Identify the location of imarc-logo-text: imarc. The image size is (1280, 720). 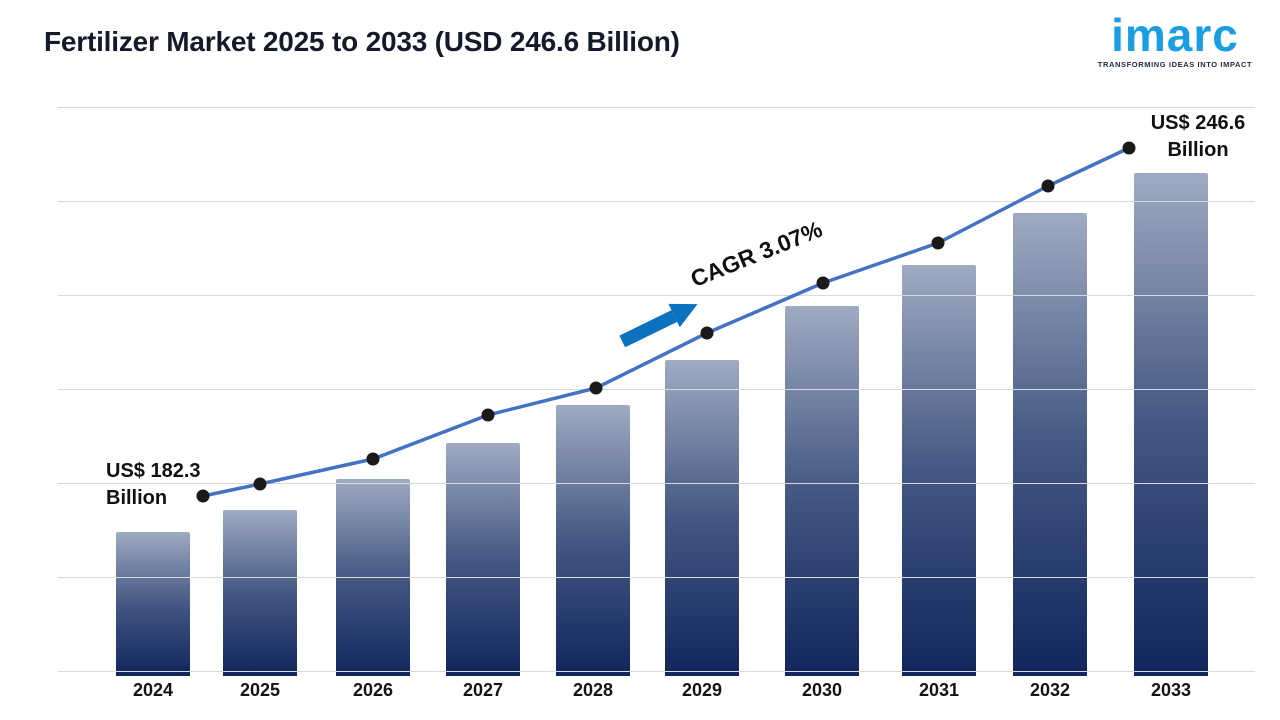
(1175, 35).